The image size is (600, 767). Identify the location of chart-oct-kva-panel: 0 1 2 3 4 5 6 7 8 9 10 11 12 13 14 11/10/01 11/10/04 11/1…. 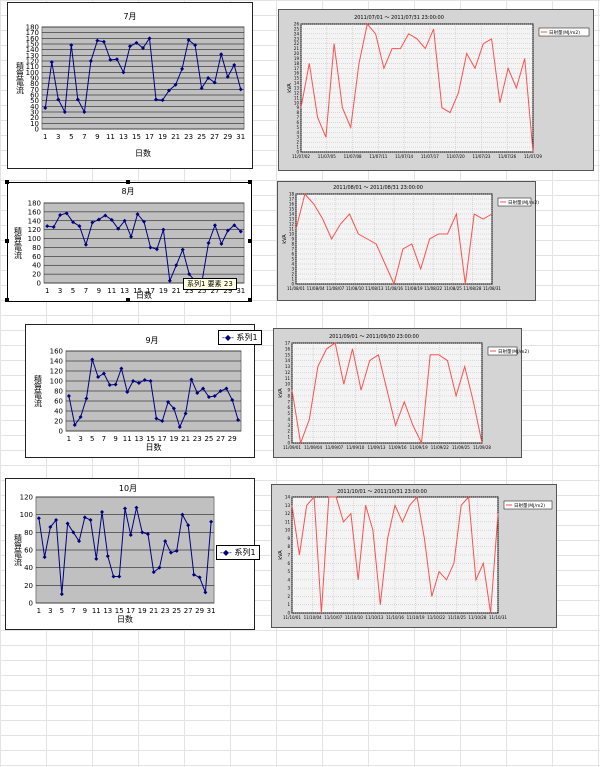
(414, 556).